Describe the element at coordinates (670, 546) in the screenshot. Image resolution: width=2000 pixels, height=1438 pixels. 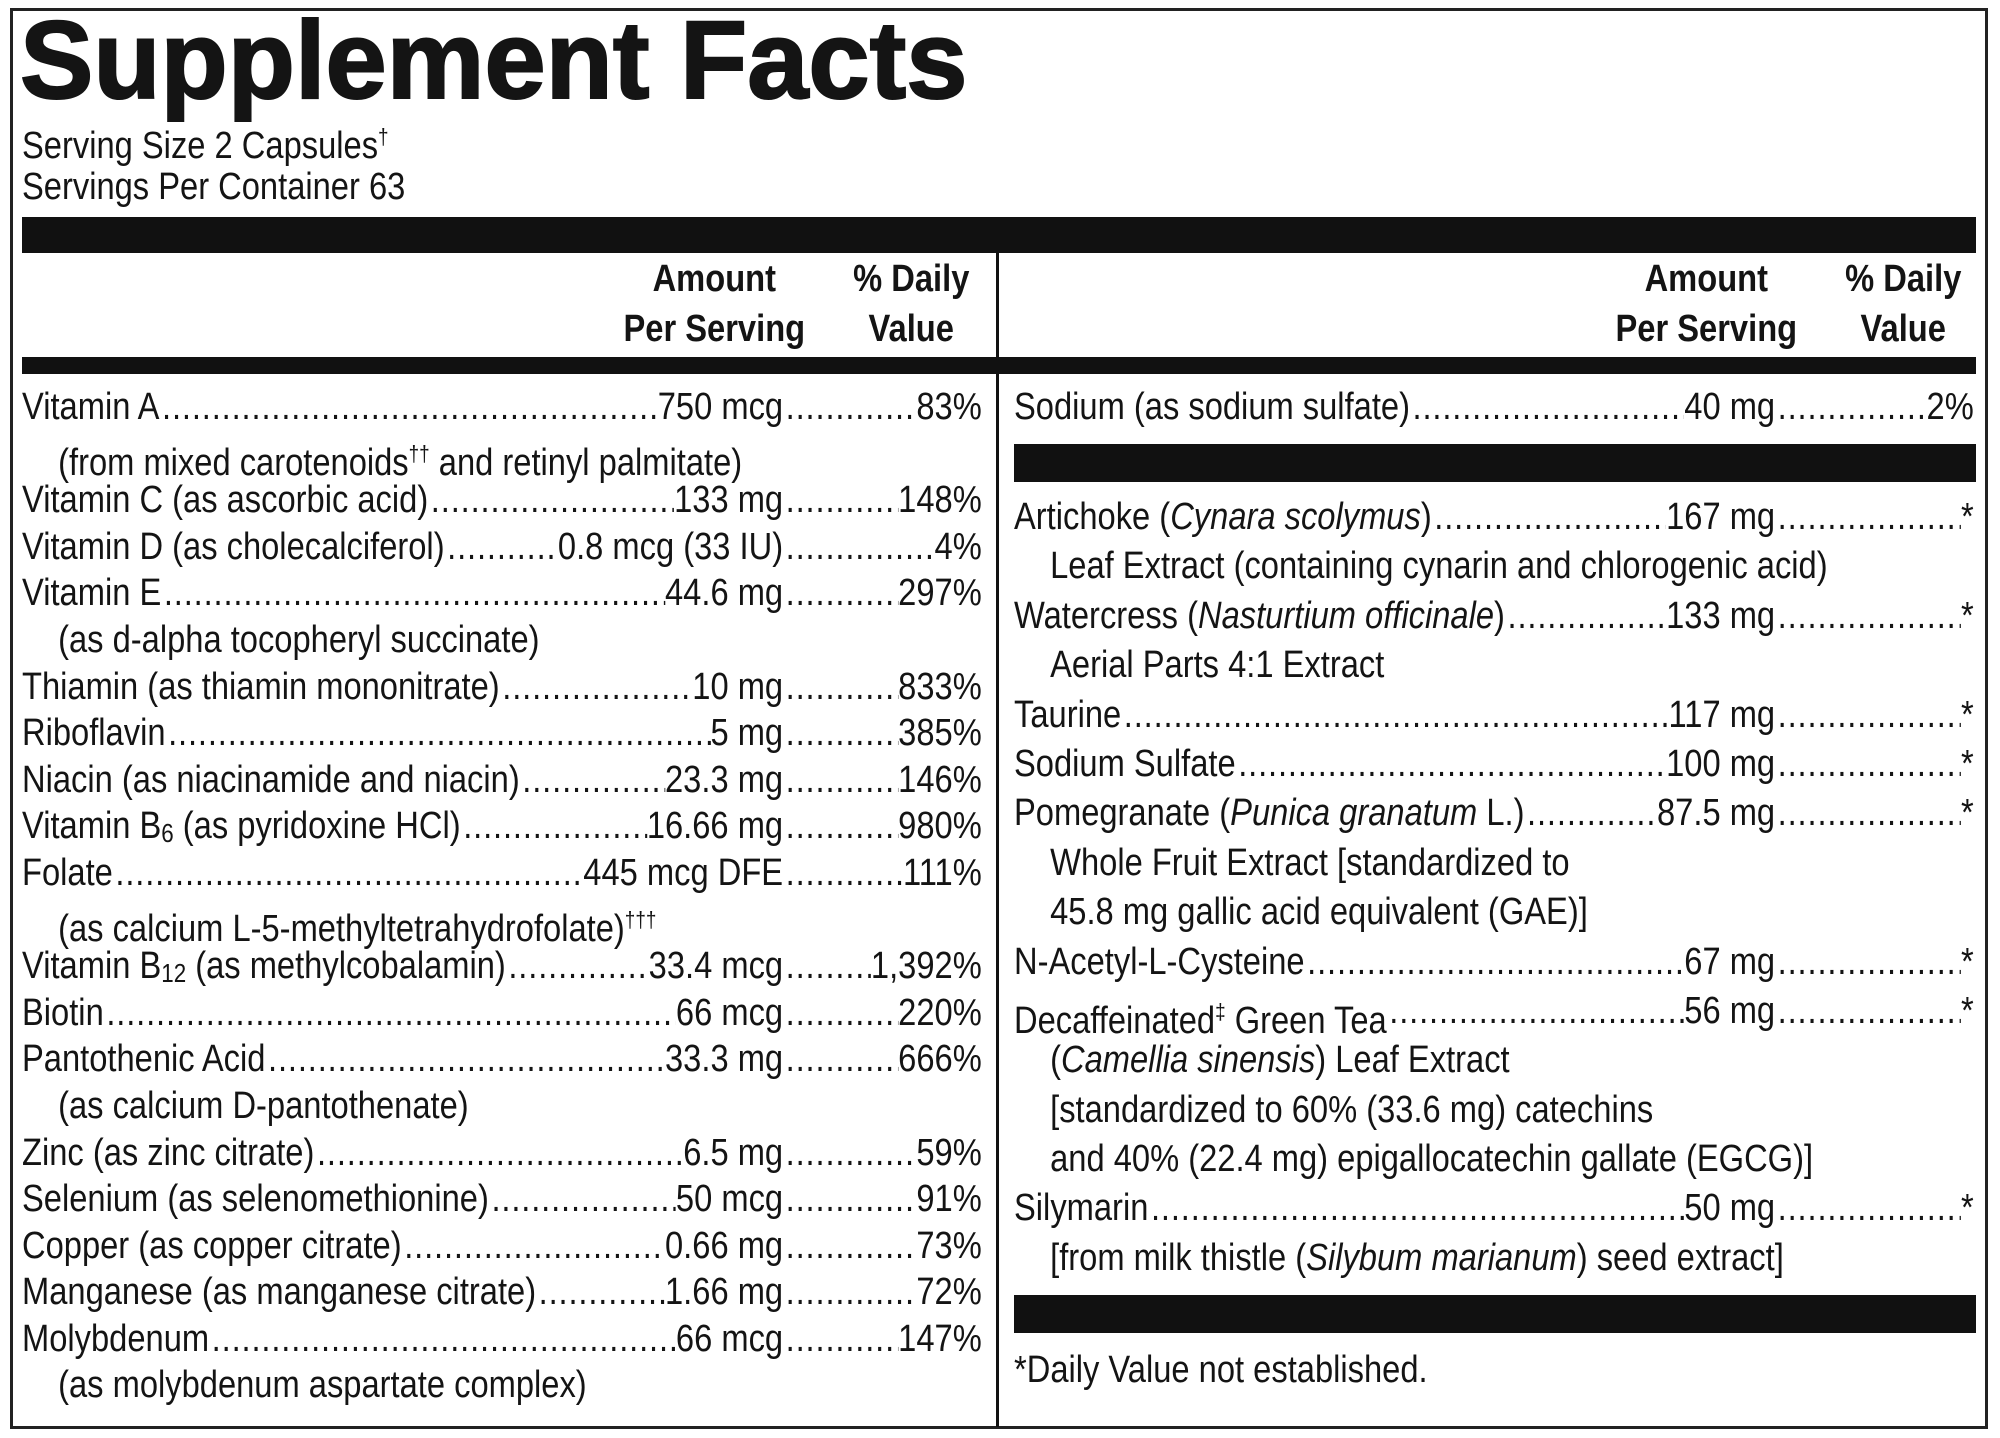
I see `amount: 0.8 mcg (33 IU)` at that location.